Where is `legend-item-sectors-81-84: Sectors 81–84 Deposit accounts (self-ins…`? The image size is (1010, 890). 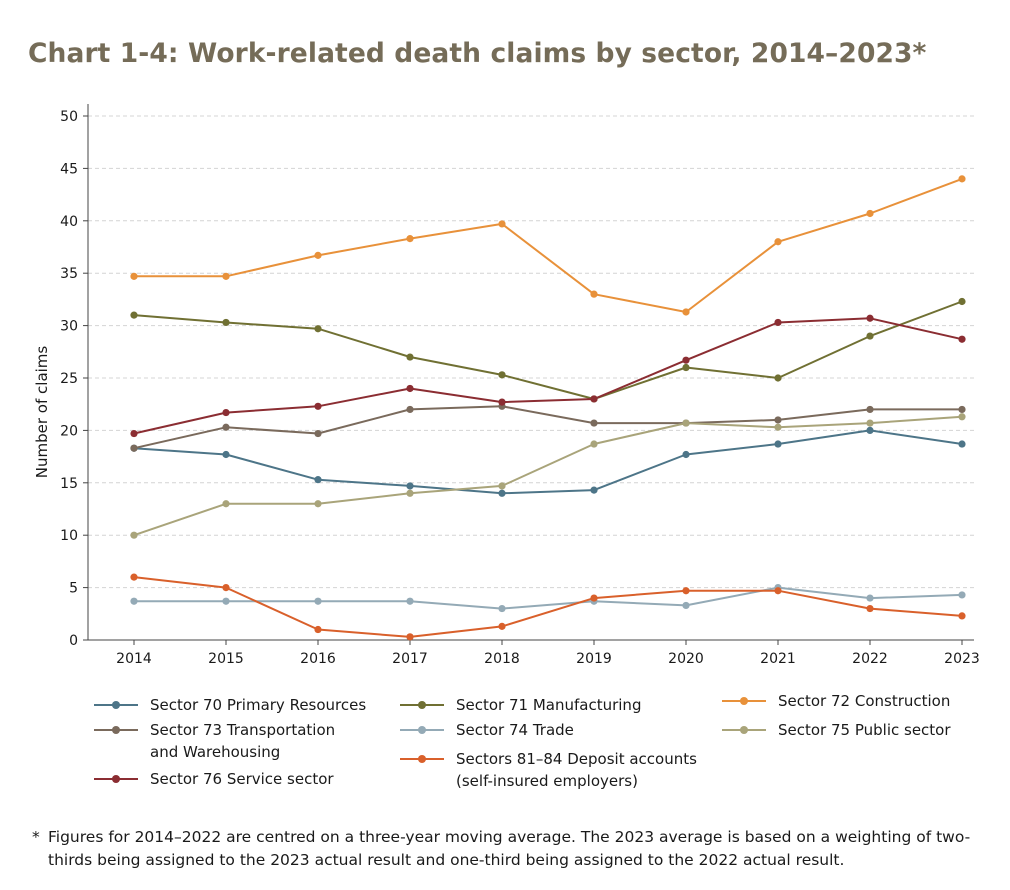
legend-item-sectors-81-84: Sectors 81–84 Deposit accounts (self-ins… is located at coordinates (548, 770).